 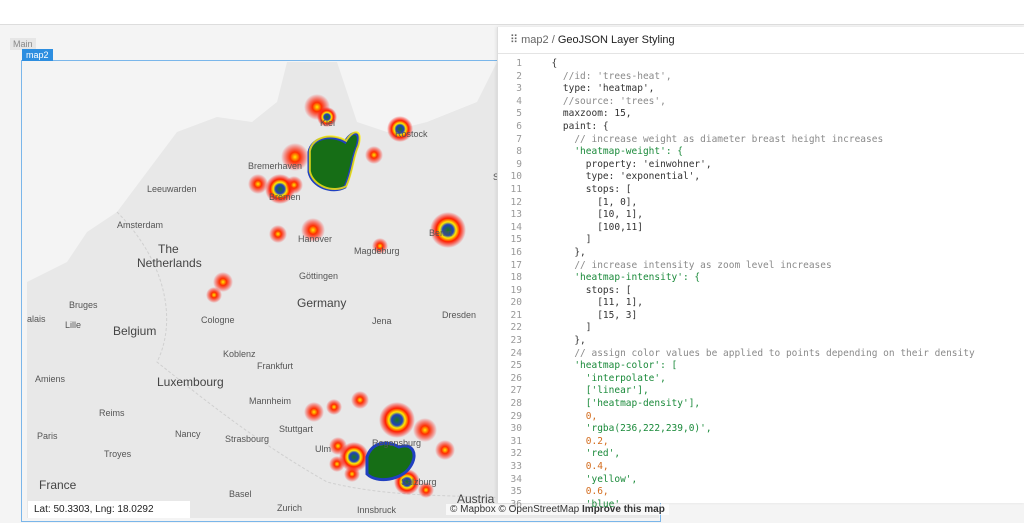 I want to click on code-line: 28 ['heatmap-density'],, so click(x=761, y=404).